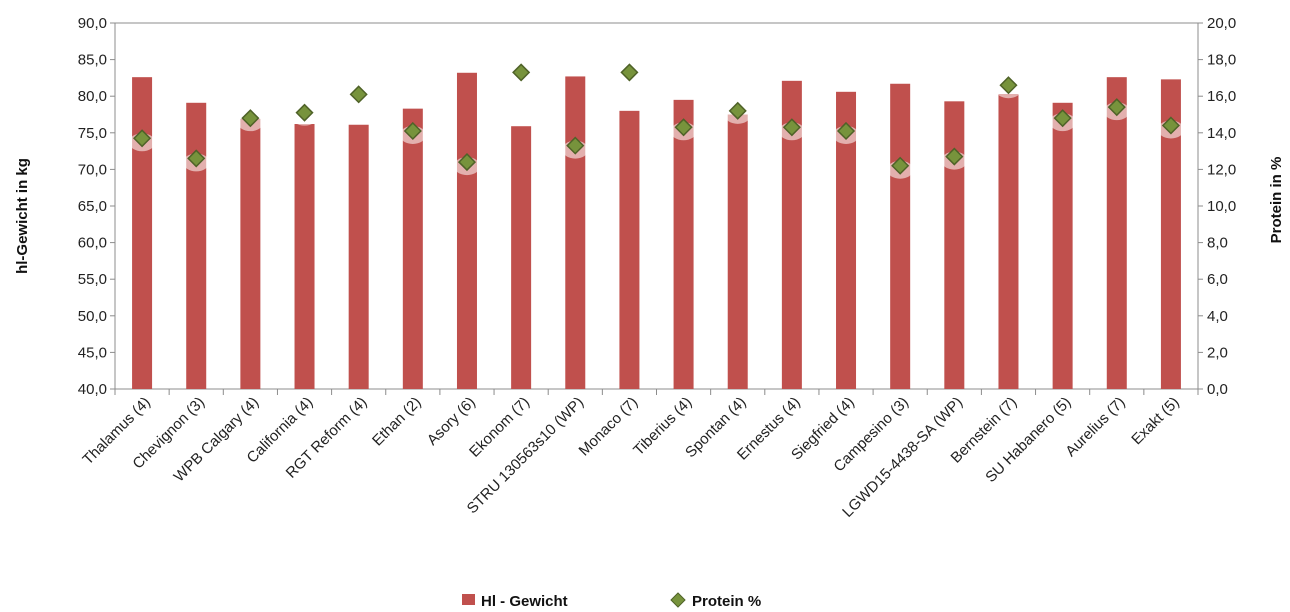 The height and width of the screenshot is (612, 1290). What do you see at coordinates (1217, 316) in the screenshot?
I see `y-right-tick-label: 4,0` at bounding box center [1217, 316].